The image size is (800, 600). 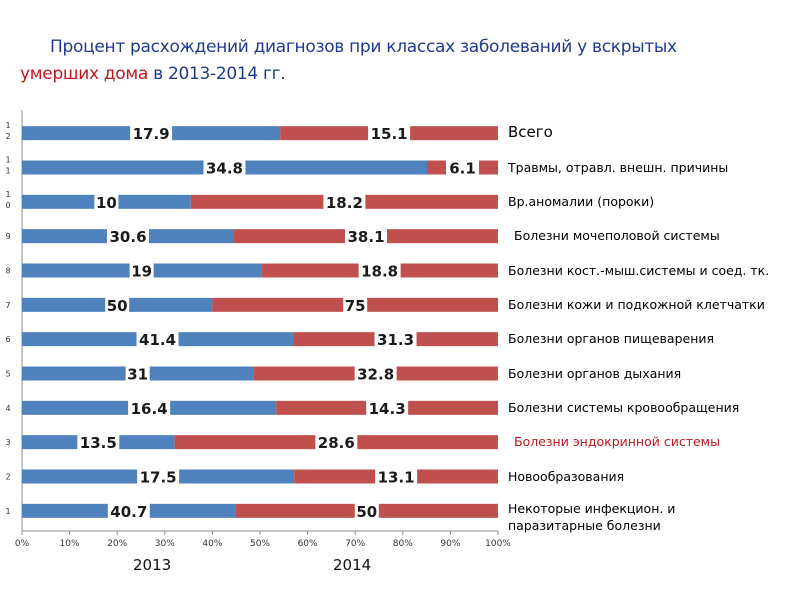 What do you see at coordinates (152, 565) in the screenshot?
I see `year-label-2013: 2013` at bounding box center [152, 565].